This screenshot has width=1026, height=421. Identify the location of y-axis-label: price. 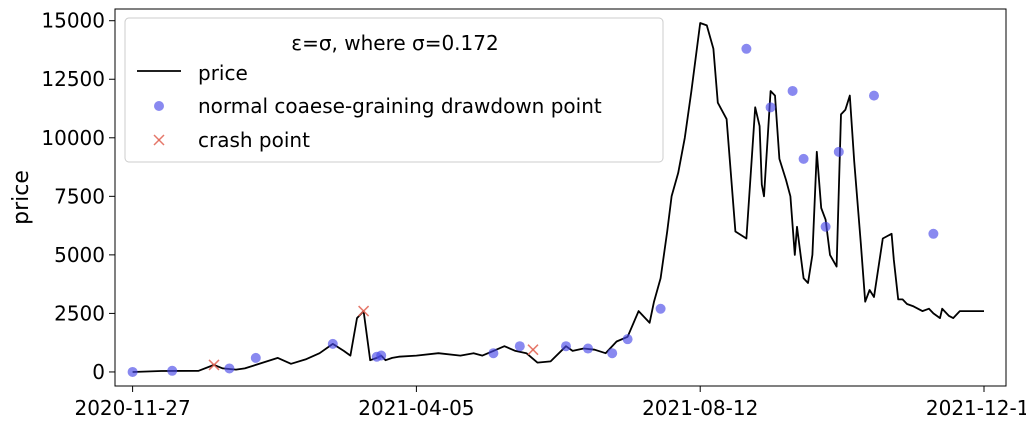
(21, 197).